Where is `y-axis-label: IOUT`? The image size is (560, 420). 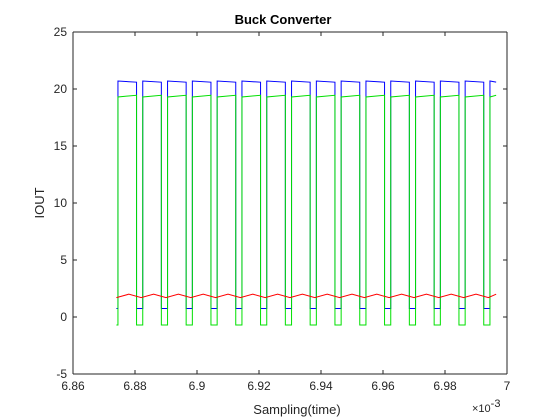
y-axis-label: IOUT is located at coordinates (39, 202).